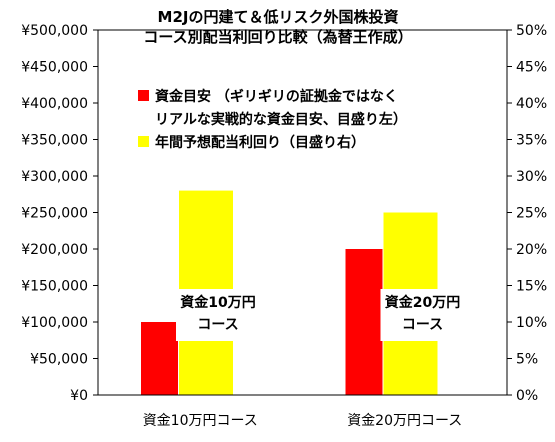 The width and height of the screenshot is (555, 442). I want to click on left-tick-label: ¥350,000, so click(54, 141).